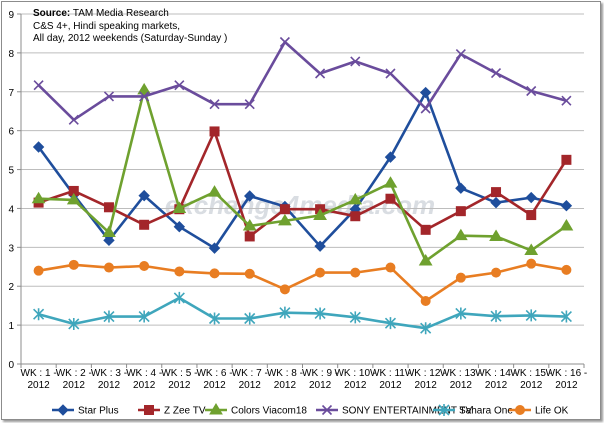  Describe the element at coordinates (531, 379) in the screenshot. I see `x-tick-label: WK : 15 -2012` at that location.